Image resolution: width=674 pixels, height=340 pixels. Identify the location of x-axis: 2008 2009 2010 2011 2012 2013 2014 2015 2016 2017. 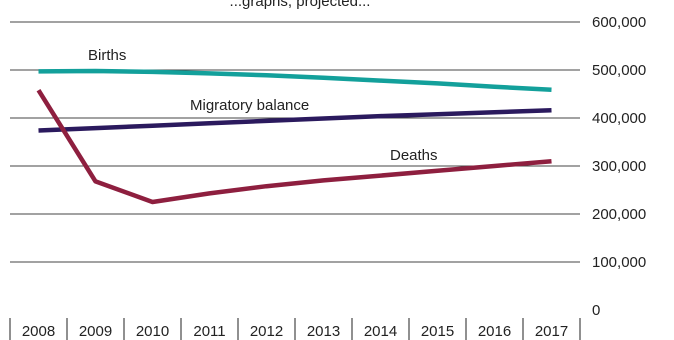
(295, 329).